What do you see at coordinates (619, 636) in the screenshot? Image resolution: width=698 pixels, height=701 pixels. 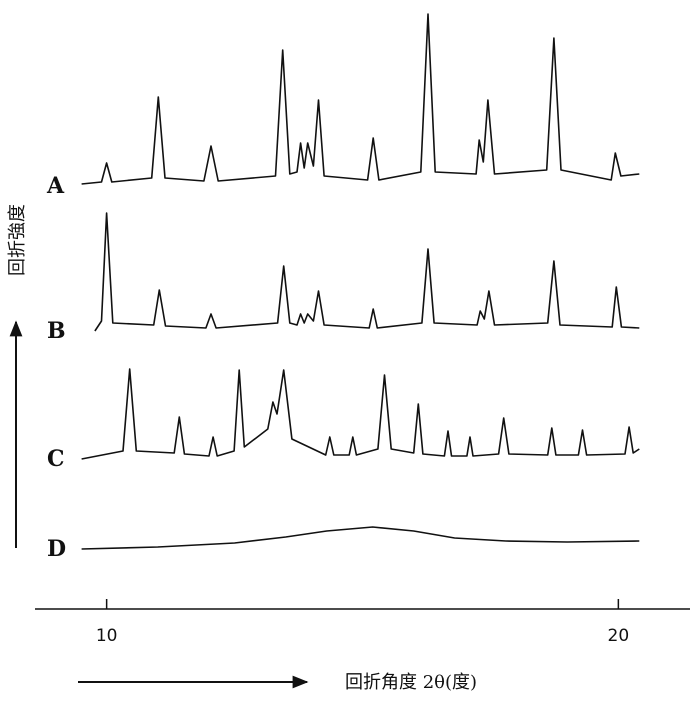 I see `x-tick-label: 20` at bounding box center [619, 636].